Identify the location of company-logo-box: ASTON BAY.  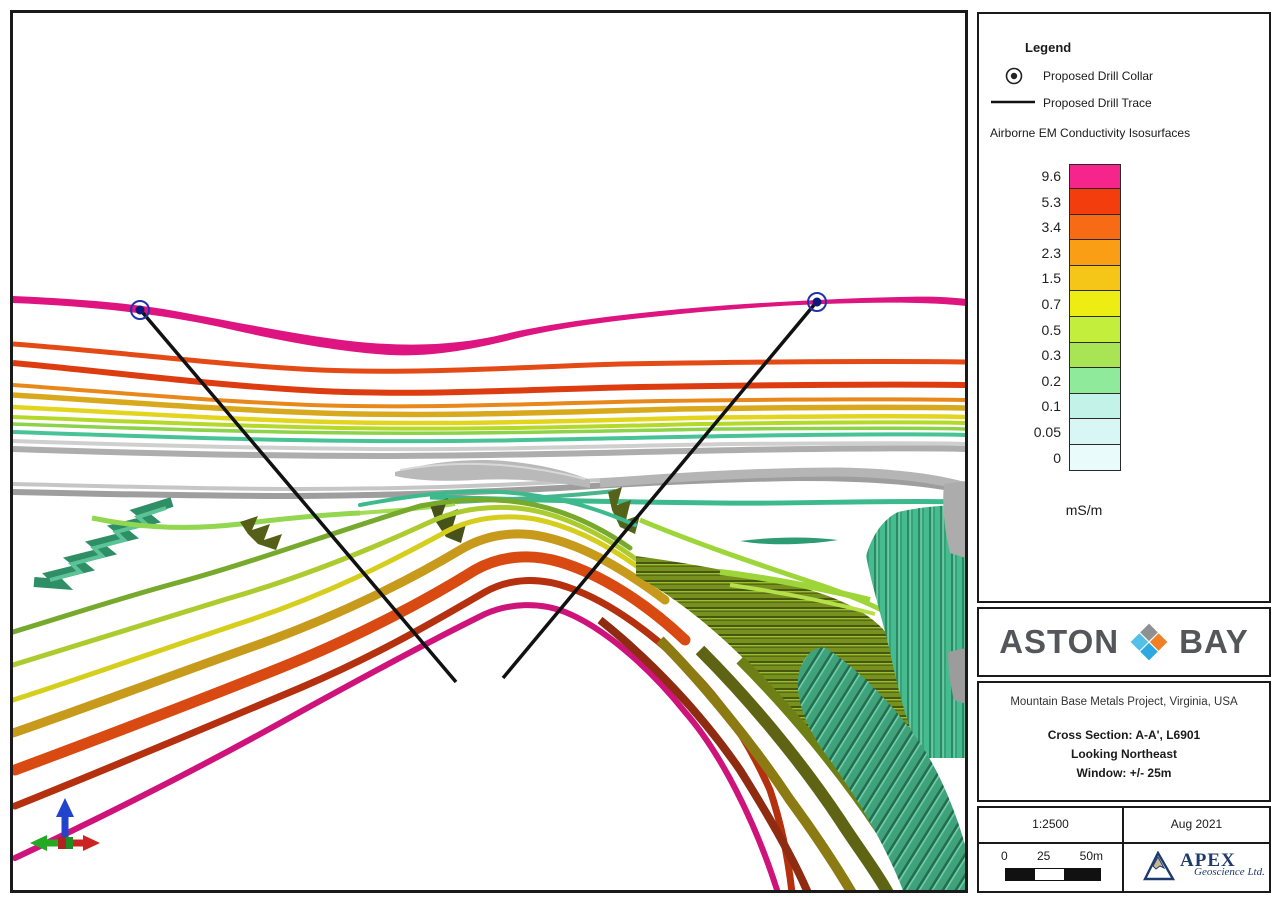
(1124, 642).